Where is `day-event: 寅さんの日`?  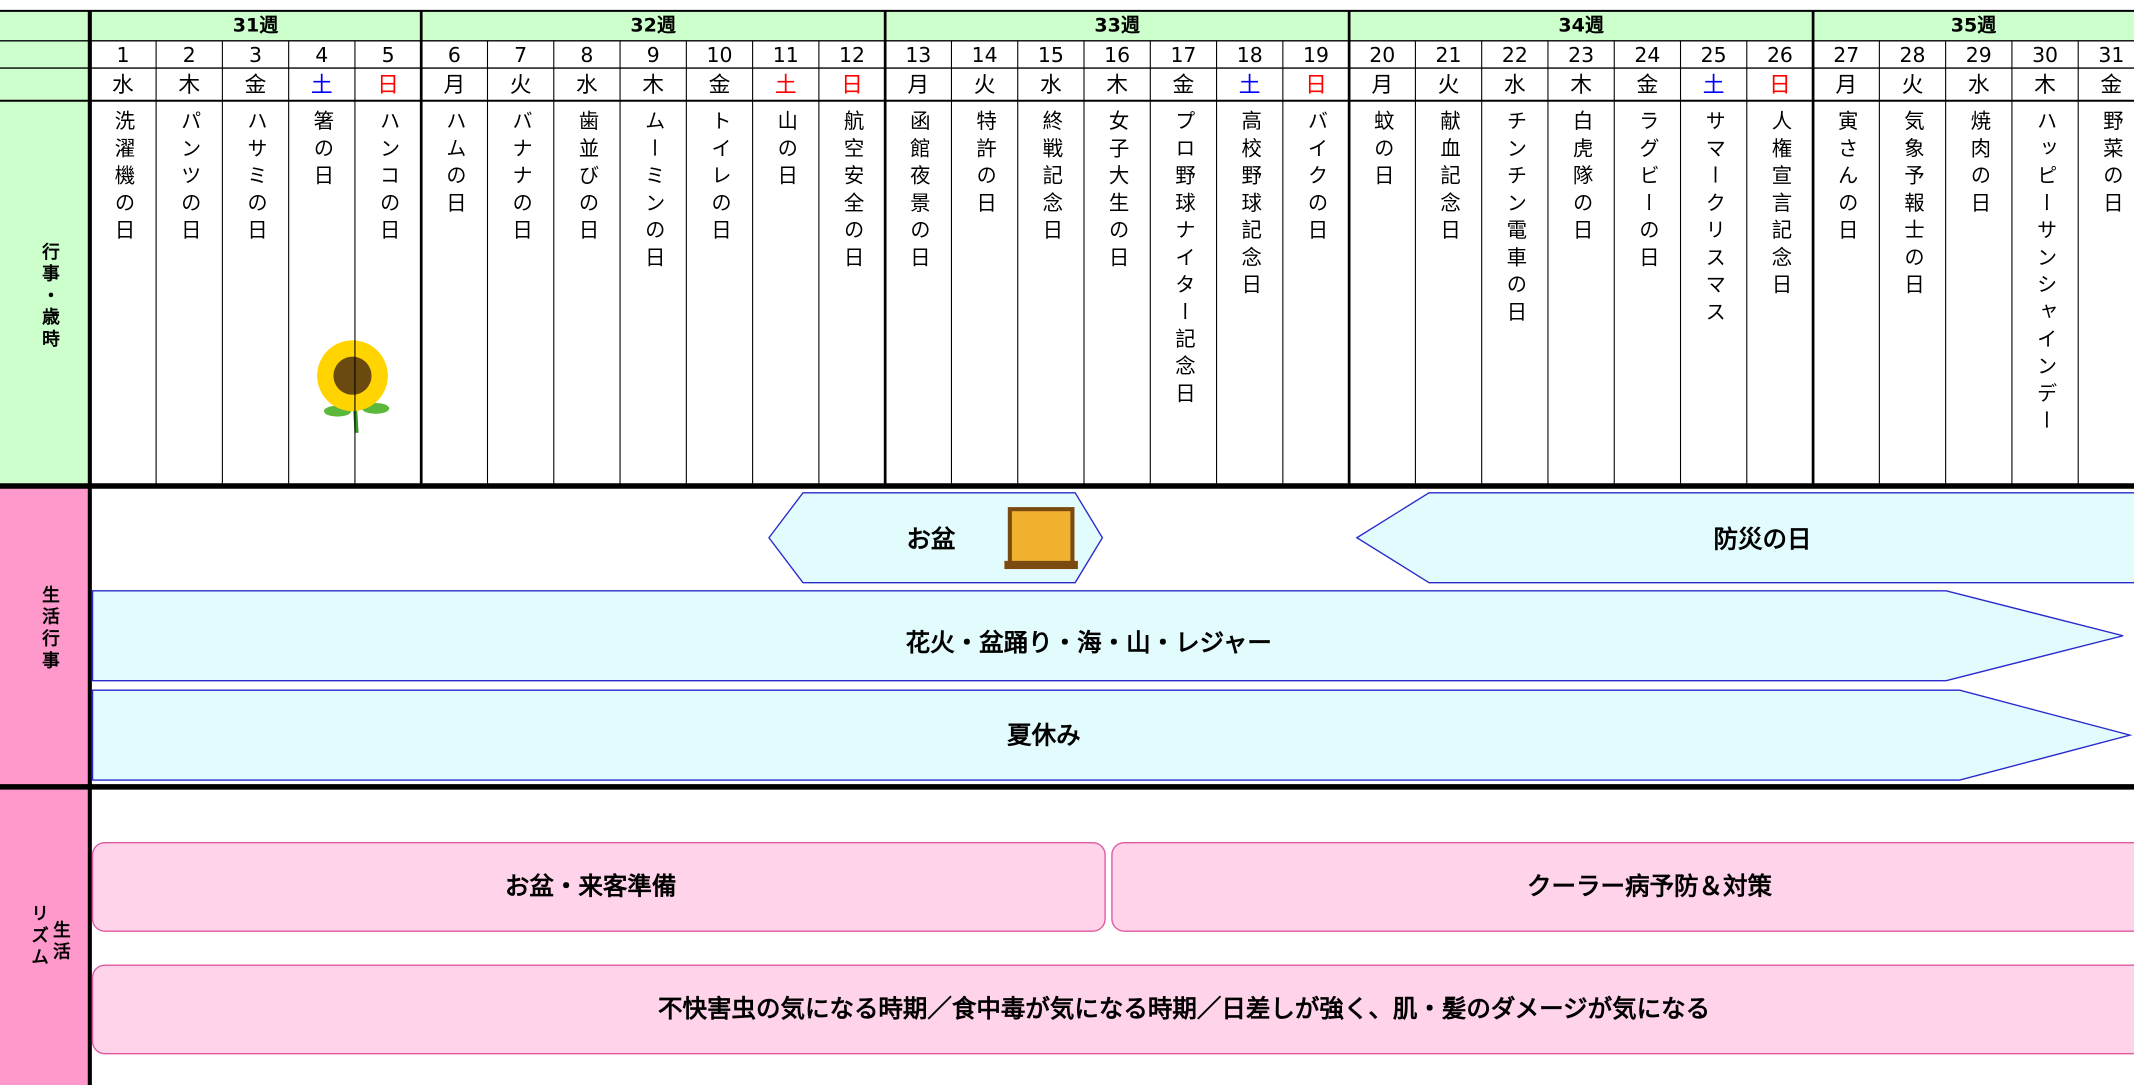 day-event: 寅さんの日 is located at coordinates (1846, 178).